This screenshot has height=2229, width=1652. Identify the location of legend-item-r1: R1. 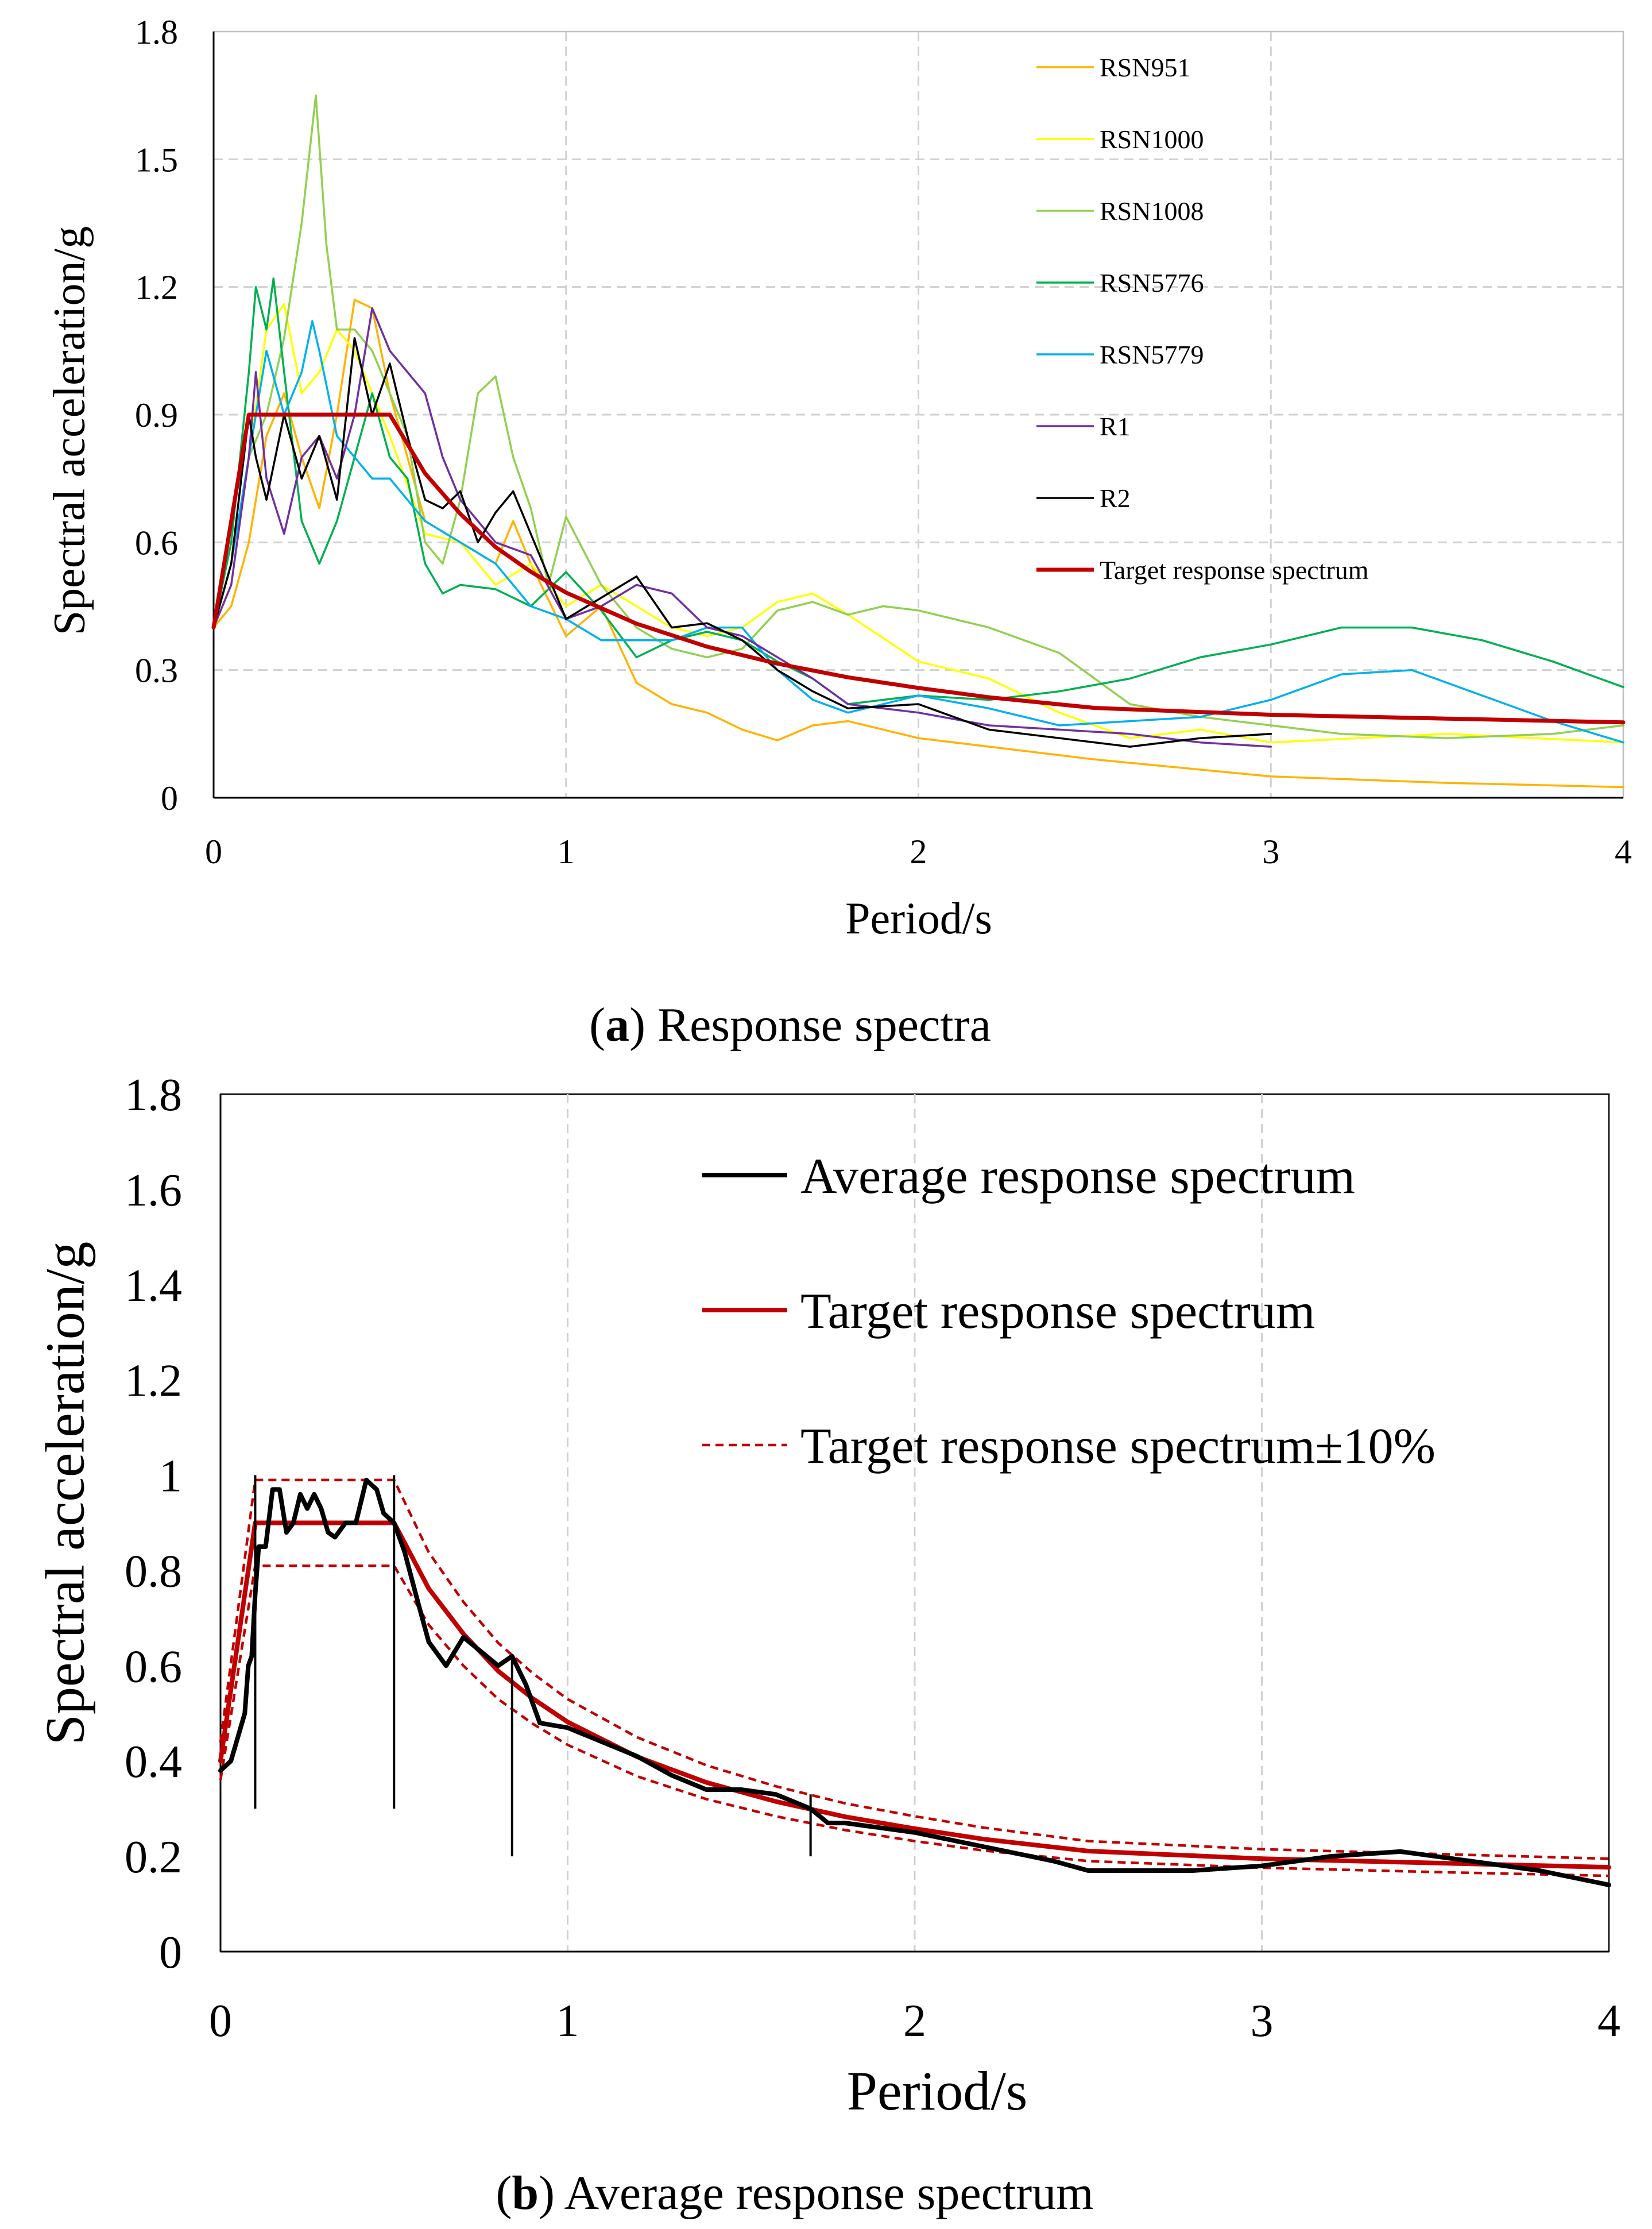
(1083, 426).